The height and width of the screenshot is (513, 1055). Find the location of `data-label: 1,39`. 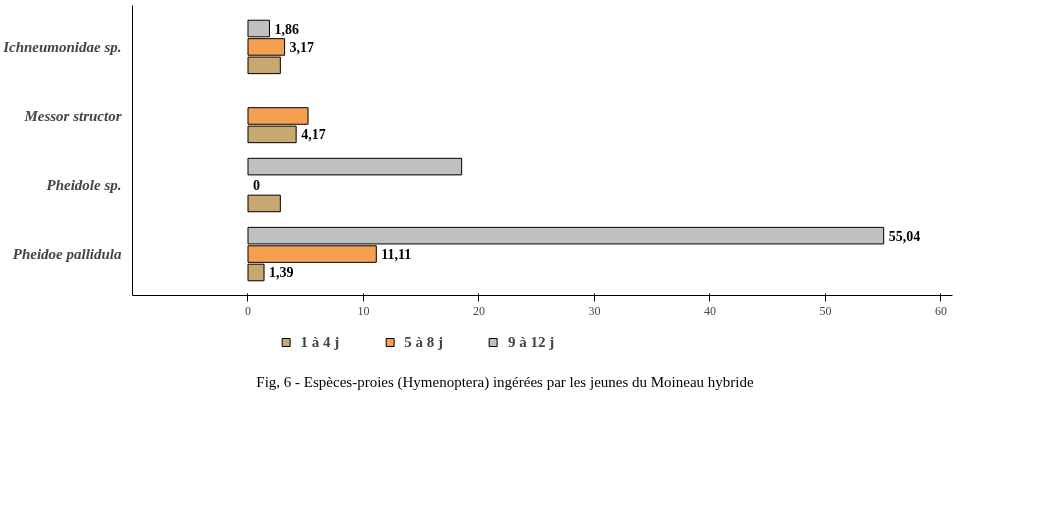

data-label: 1,39 is located at coordinates (281, 273).